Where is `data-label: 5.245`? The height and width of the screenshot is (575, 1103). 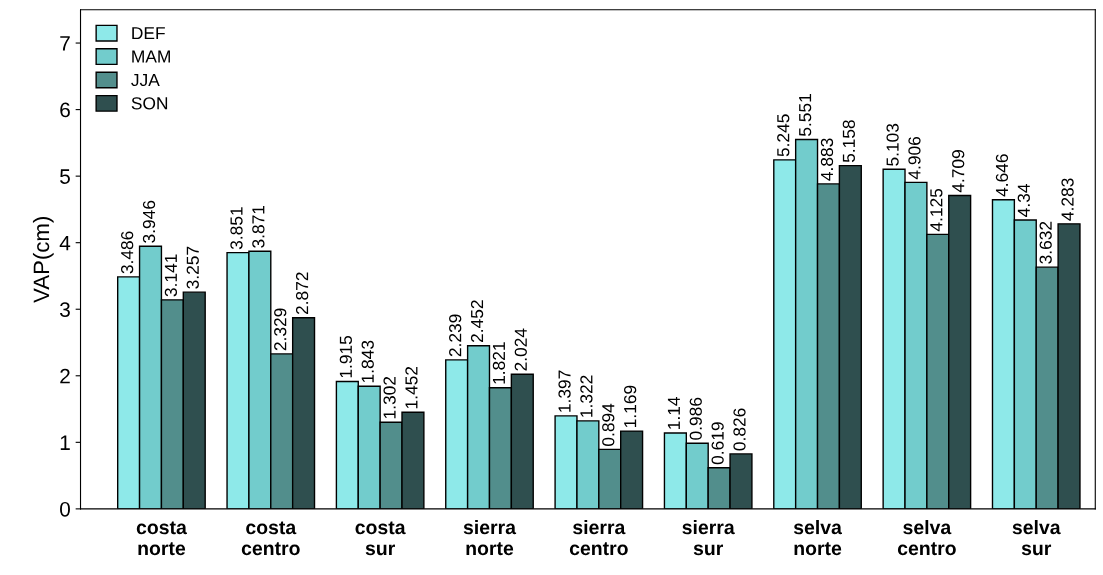 data-label: 5.245 is located at coordinates (783, 135).